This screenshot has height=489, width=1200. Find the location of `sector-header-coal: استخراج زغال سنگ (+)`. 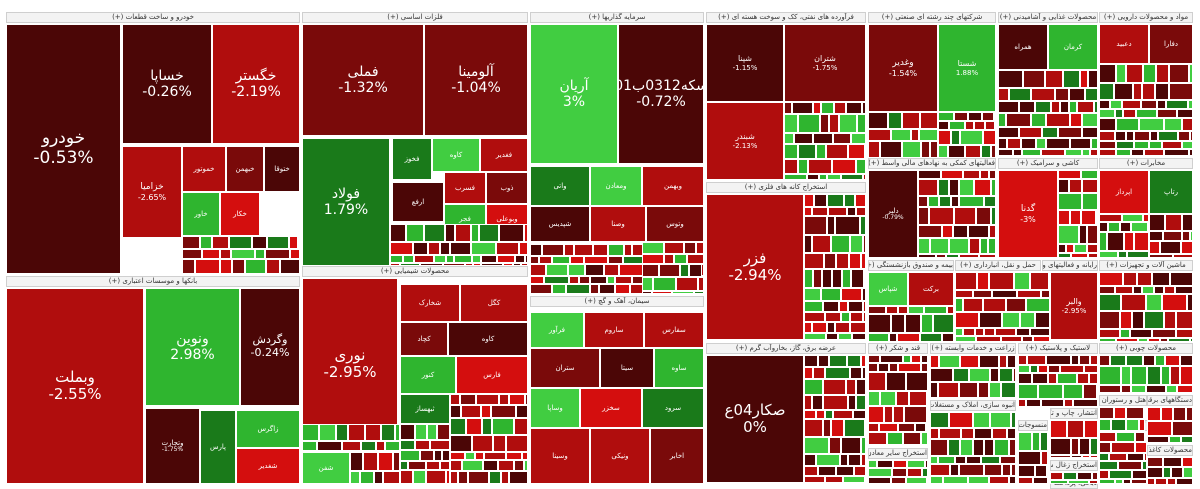

sector-header-coal: استخراج زغال سنگ (+) is located at coordinates (1074, 465).